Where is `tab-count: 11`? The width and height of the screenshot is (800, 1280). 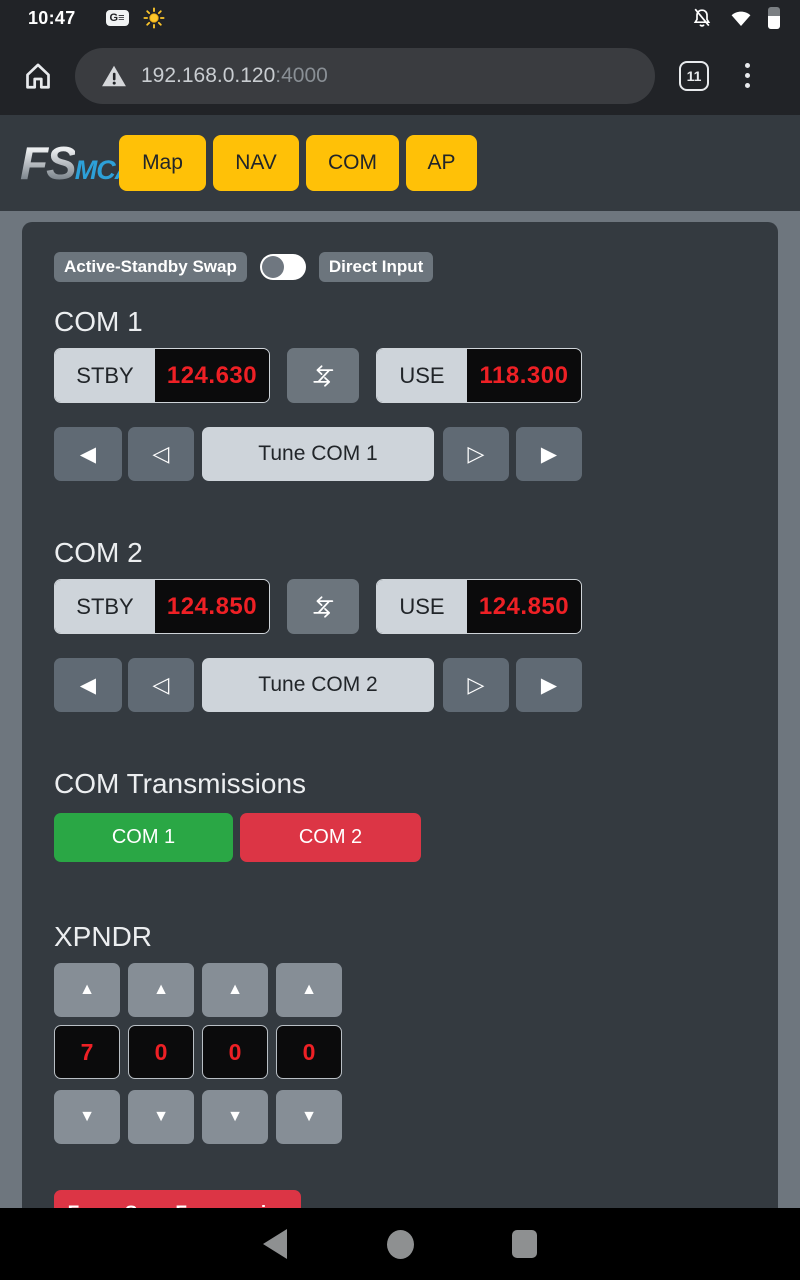
tab-count: 11 is located at coordinates (694, 75).